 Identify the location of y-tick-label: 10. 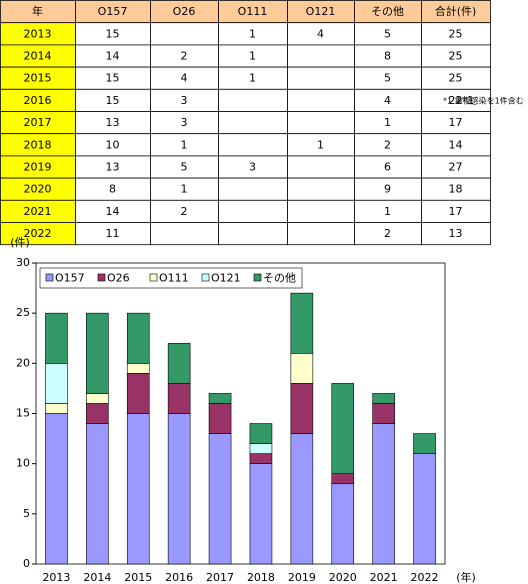
(23, 463).